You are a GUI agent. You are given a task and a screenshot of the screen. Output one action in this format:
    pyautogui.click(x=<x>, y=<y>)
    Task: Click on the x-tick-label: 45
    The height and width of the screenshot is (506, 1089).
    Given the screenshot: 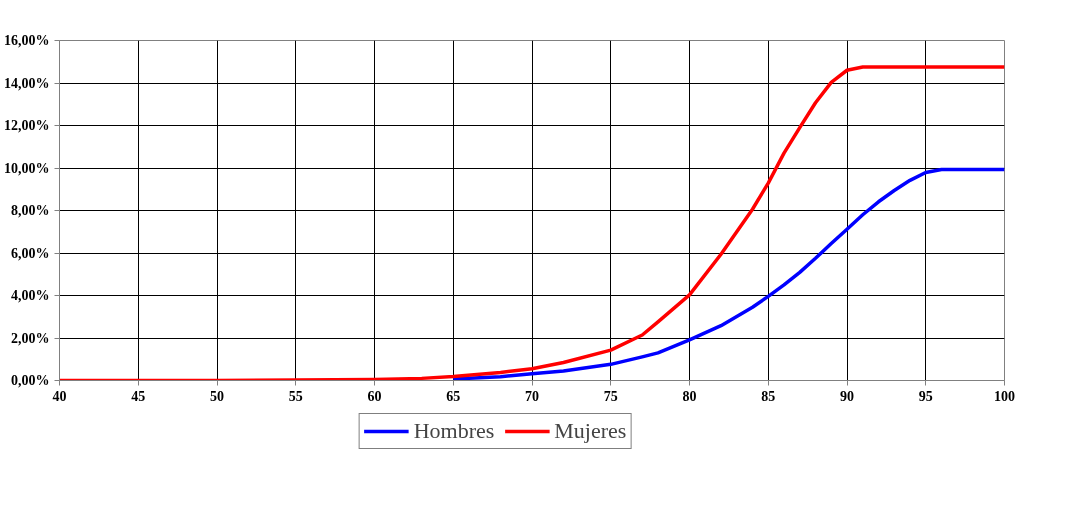 What is the action you would take?
    pyautogui.click(x=138, y=396)
    